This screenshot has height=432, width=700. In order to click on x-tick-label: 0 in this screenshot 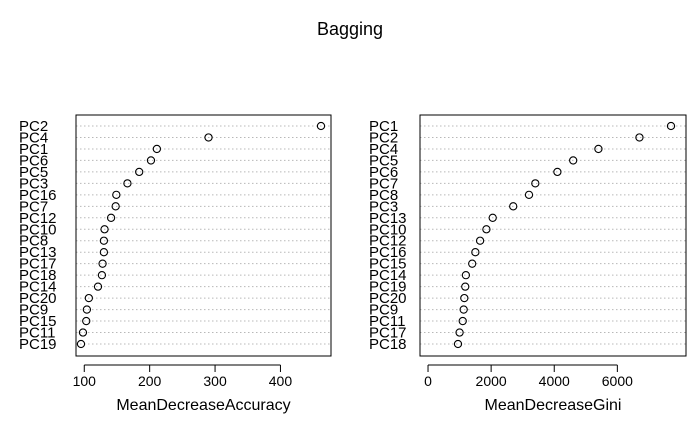, I will do `click(428, 381)`.